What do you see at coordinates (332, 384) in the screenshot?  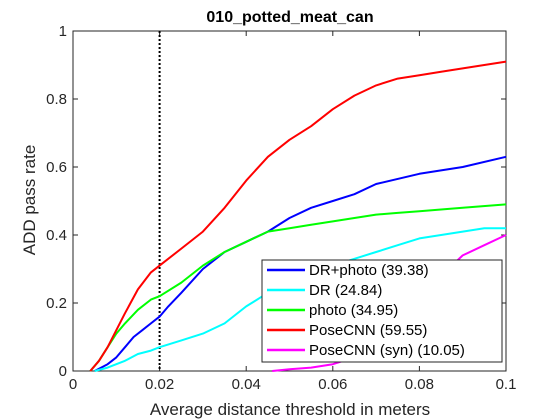 I see `x-tick-label: 0.06` at bounding box center [332, 384].